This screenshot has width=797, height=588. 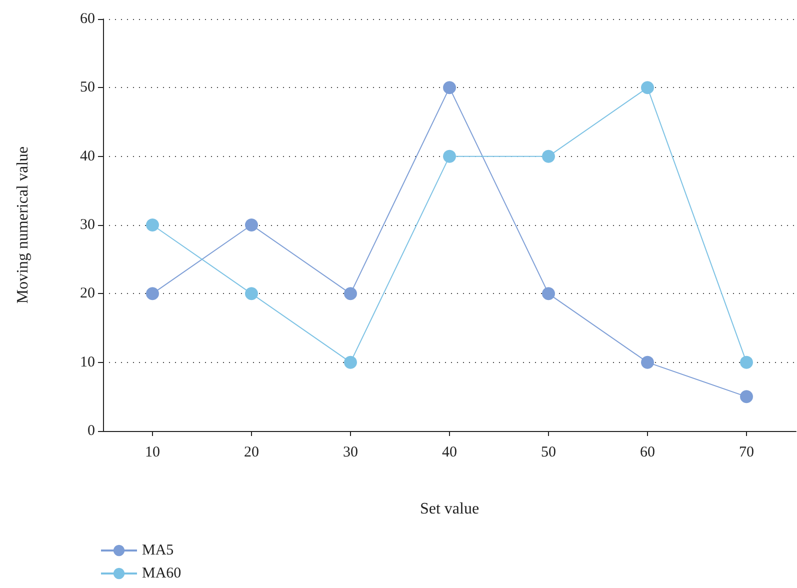 What do you see at coordinates (87, 362) in the screenshot?
I see `y-tick-label: 10` at bounding box center [87, 362].